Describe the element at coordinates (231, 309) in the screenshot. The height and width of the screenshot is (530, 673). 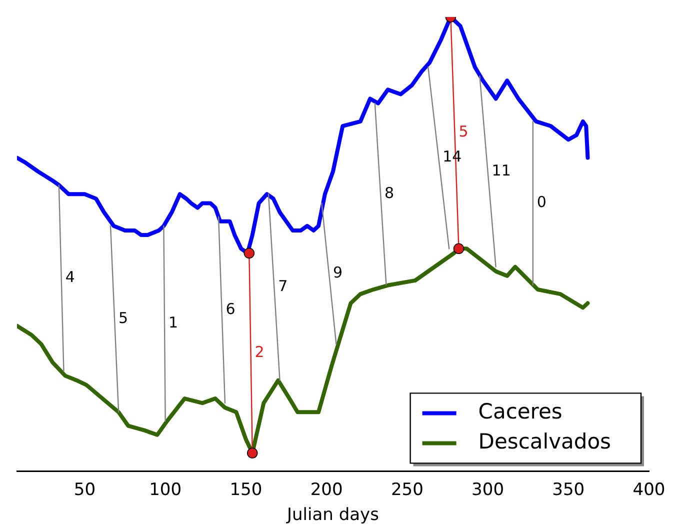
I see `annotation: 6` at that location.